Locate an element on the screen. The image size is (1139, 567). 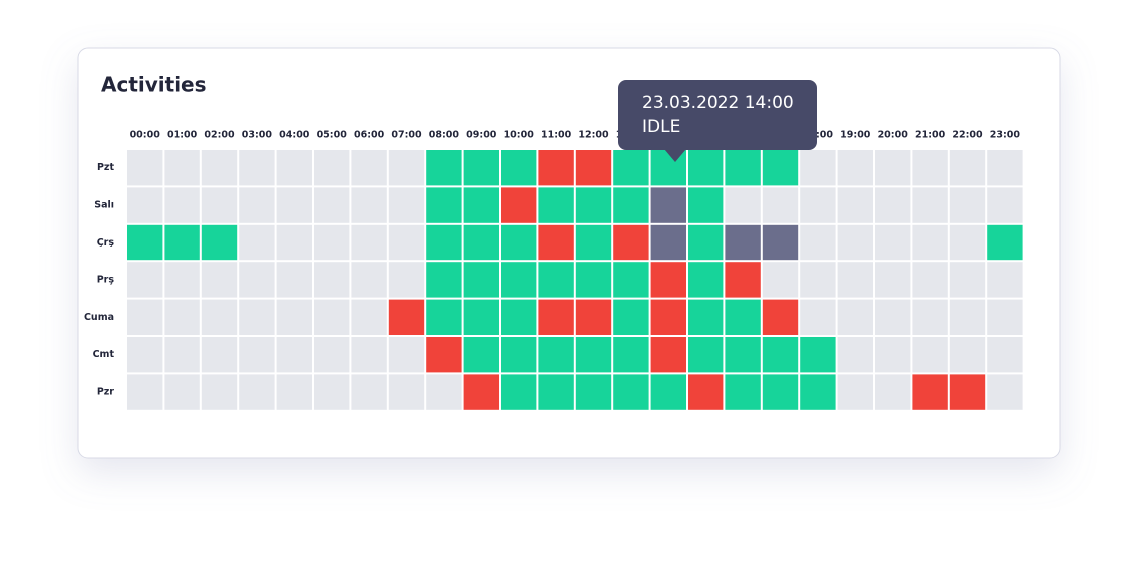
row-label: Salı is located at coordinates (104, 205).